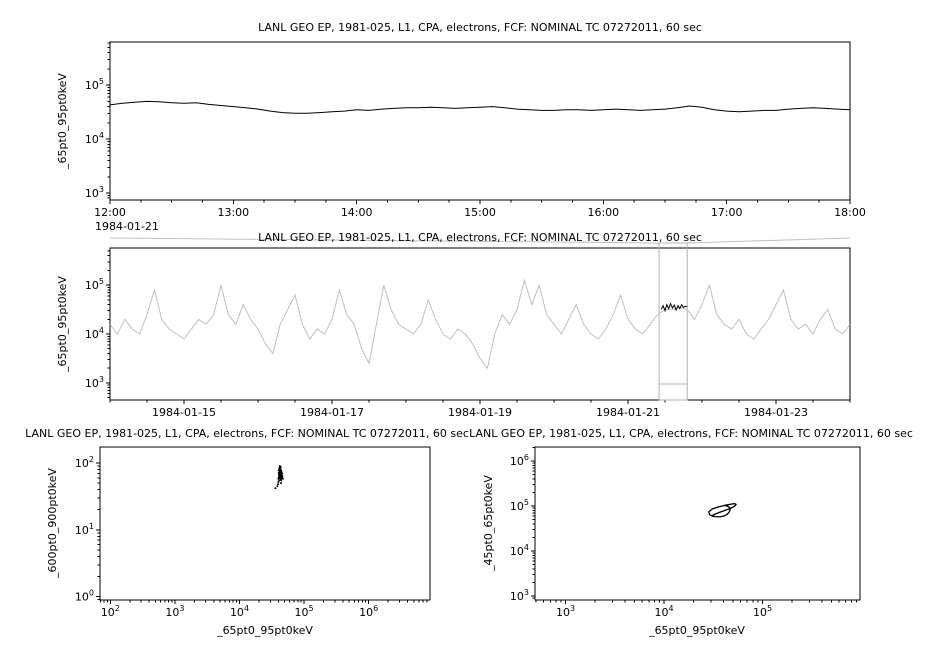  What do you see at coordinates (384, 240) in the screenshot?
I see `zoom-connector-left` at bounding box center [384, 240].